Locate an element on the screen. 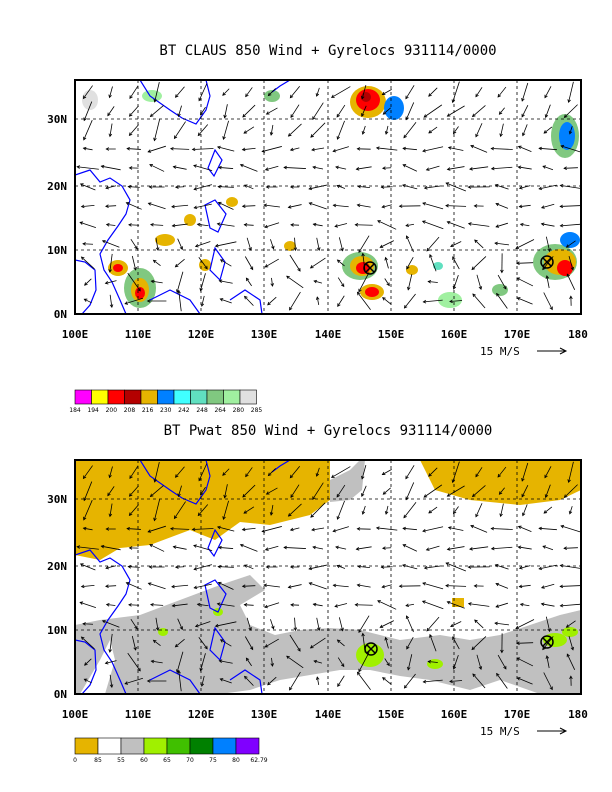 The width and height of the screenshot is (612, 792). colorbar-label: 0 is located at coordinates (75, 760).